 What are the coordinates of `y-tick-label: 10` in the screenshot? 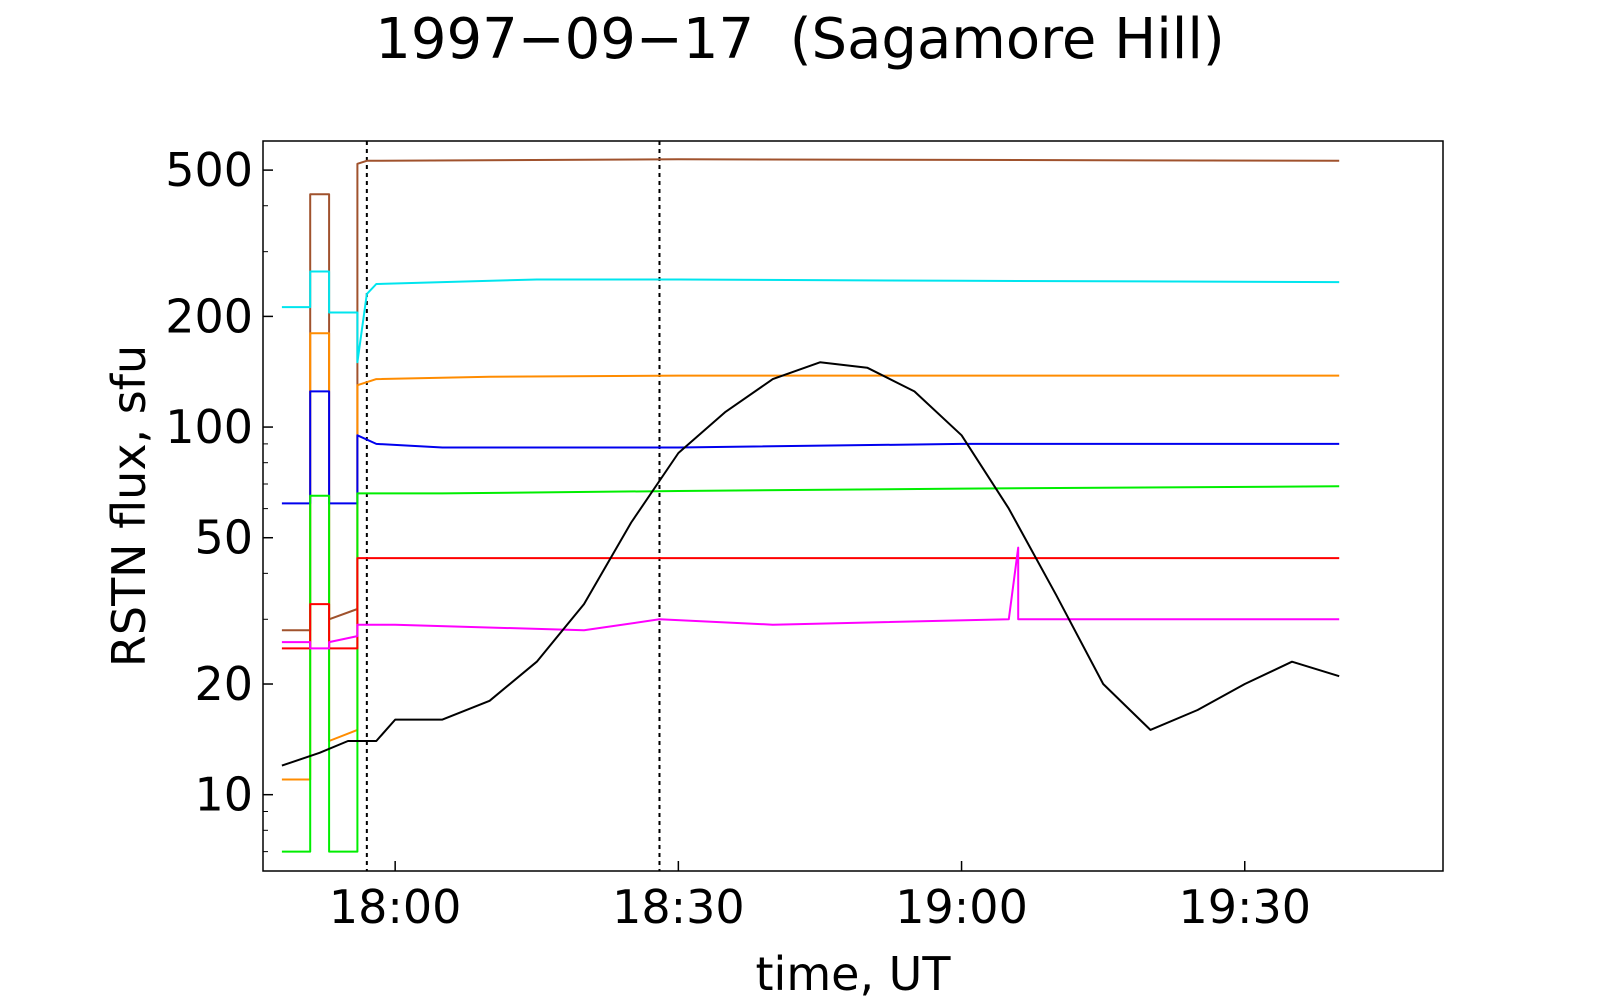 It's located at (223, 795).